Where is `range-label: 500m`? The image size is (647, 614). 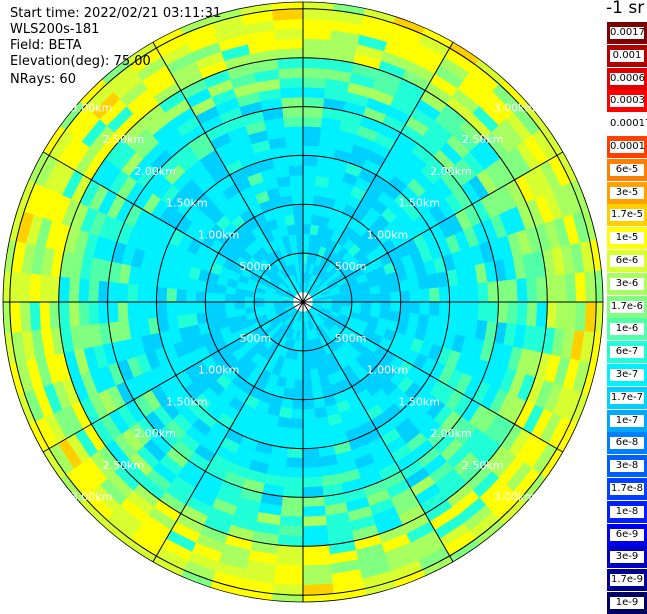
range-label: 500m is located at coordinates (351, 266).